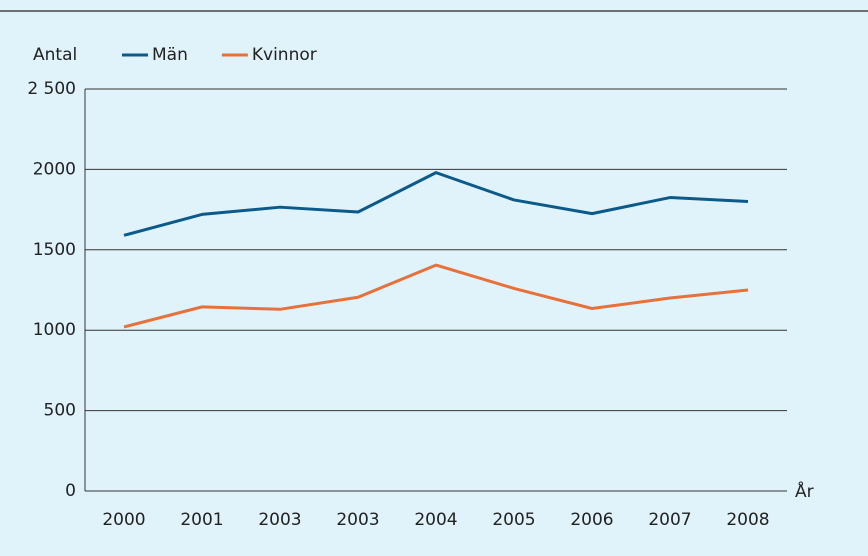 This screenshot has height=556, width=868. What do you see at coordinates (170, 55) in the screenshot?
I see `legend-label: Män` at bounding box center [170, 55].